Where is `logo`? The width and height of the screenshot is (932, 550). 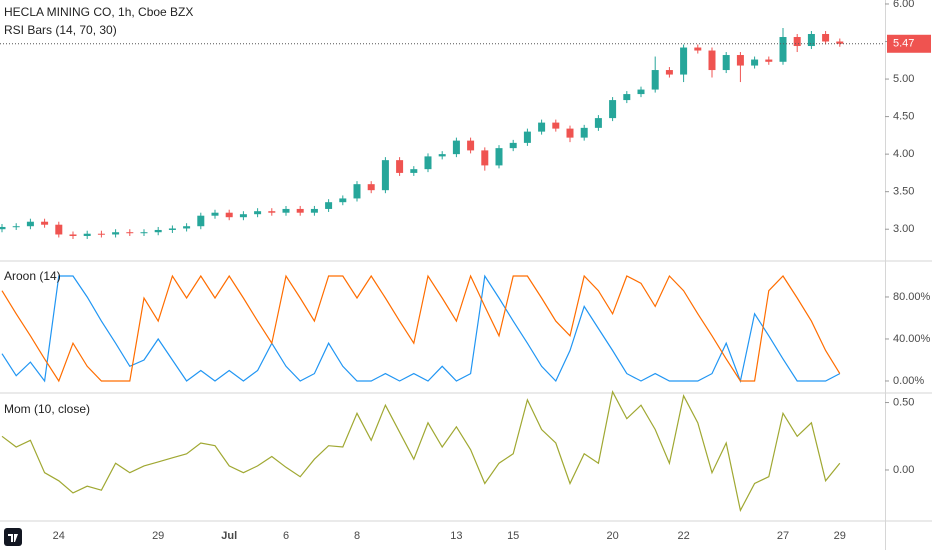 logo is located at coordinates (13, 537).